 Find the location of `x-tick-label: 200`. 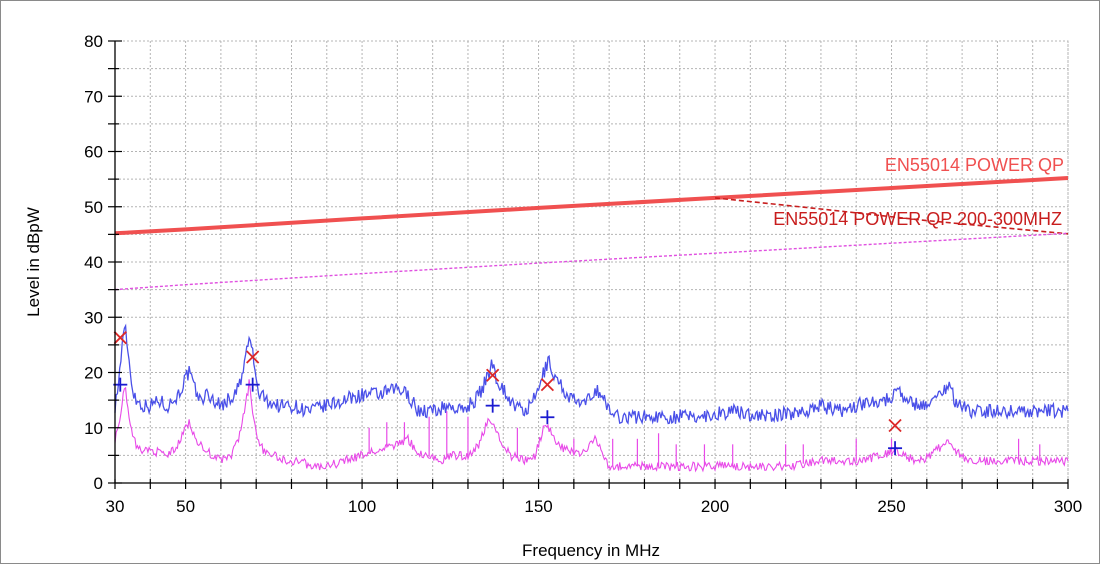

x-tick-label: 200 is located at coordinates (715, 506).